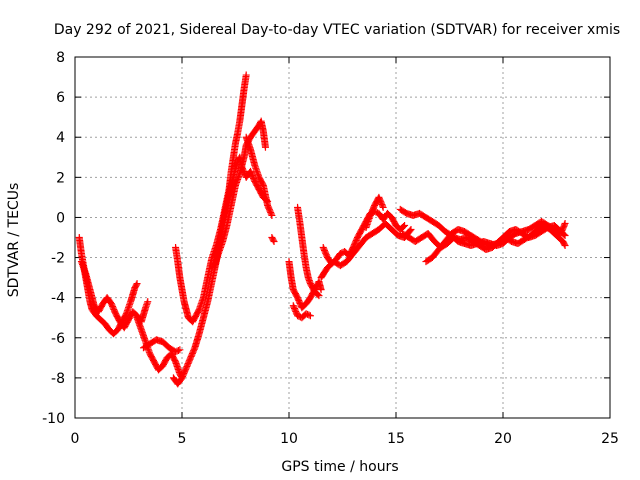 Image resolution: width=640 pixels, height=480 pixels. Describe the element at coordinates (60, 58) in the screenshot. I see `y-tick-label: 8` at that location.